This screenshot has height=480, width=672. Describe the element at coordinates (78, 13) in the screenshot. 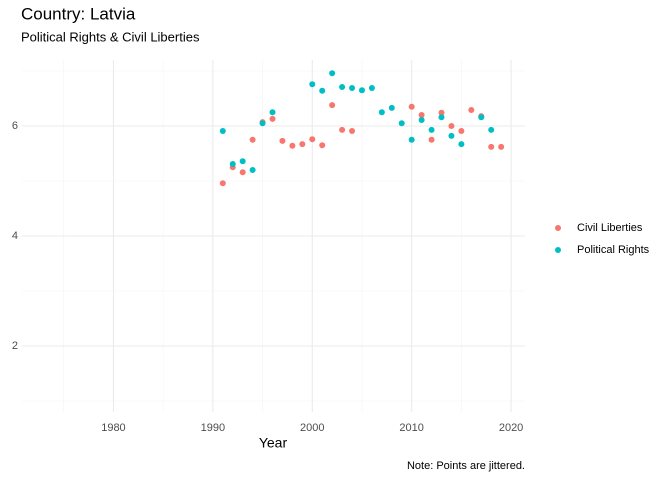

I see `chart-title: Country: Latvia` at that location.